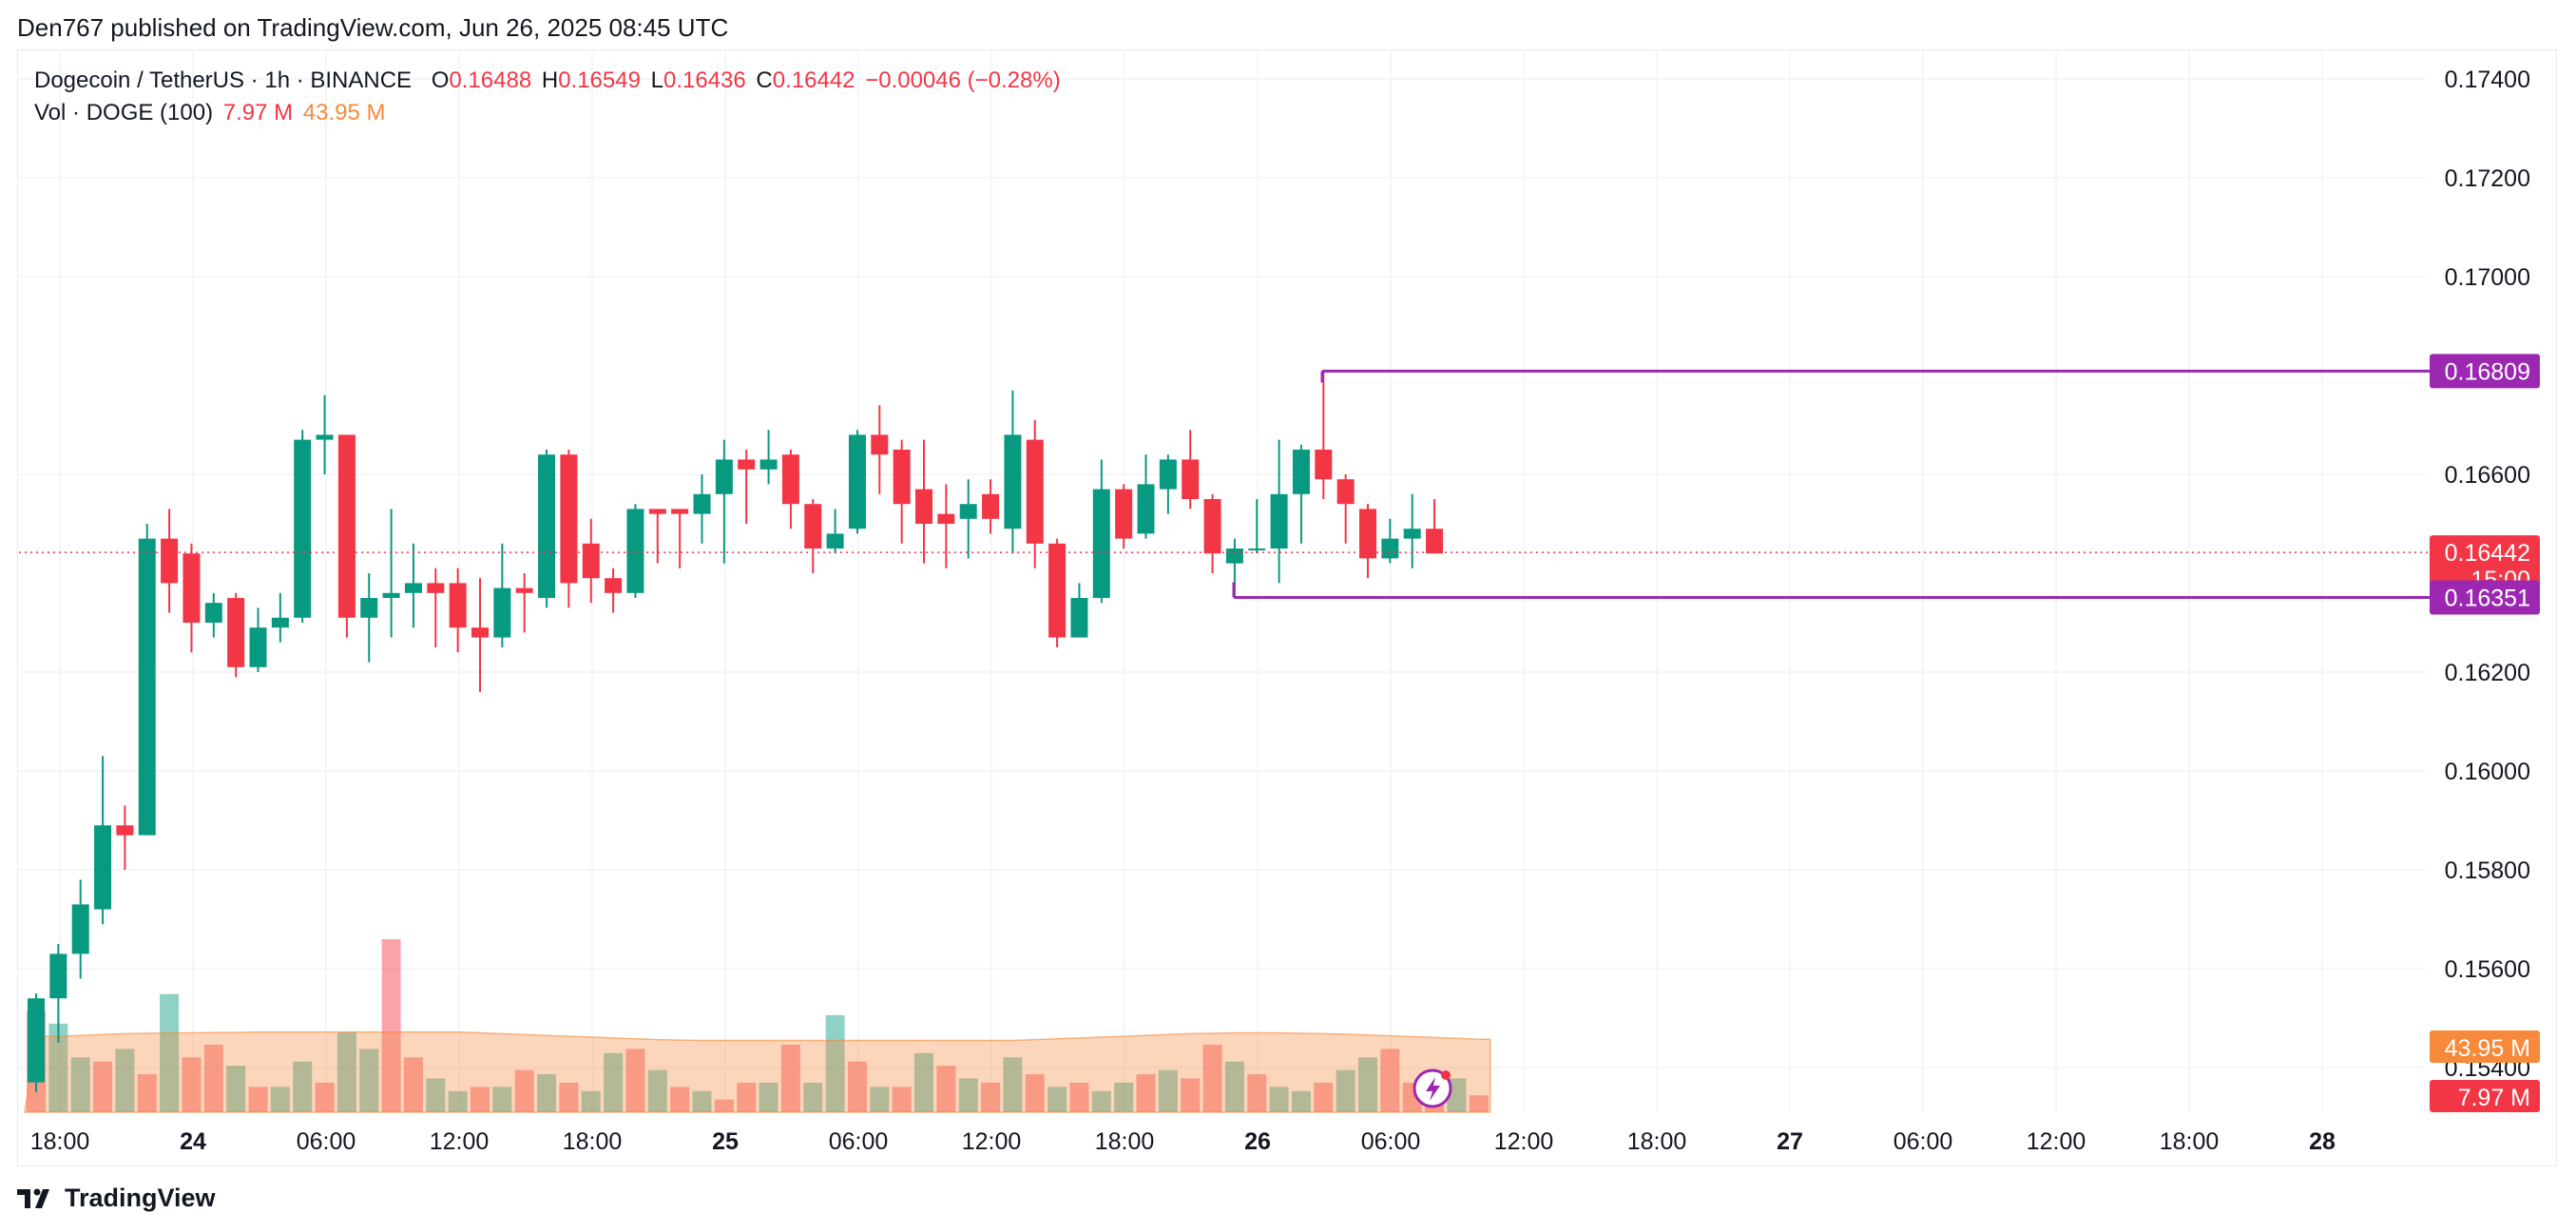  What do you see at coordinates (441, 80) in the screenshot?
I see `open-label: O` at bounding box center [441, 80].